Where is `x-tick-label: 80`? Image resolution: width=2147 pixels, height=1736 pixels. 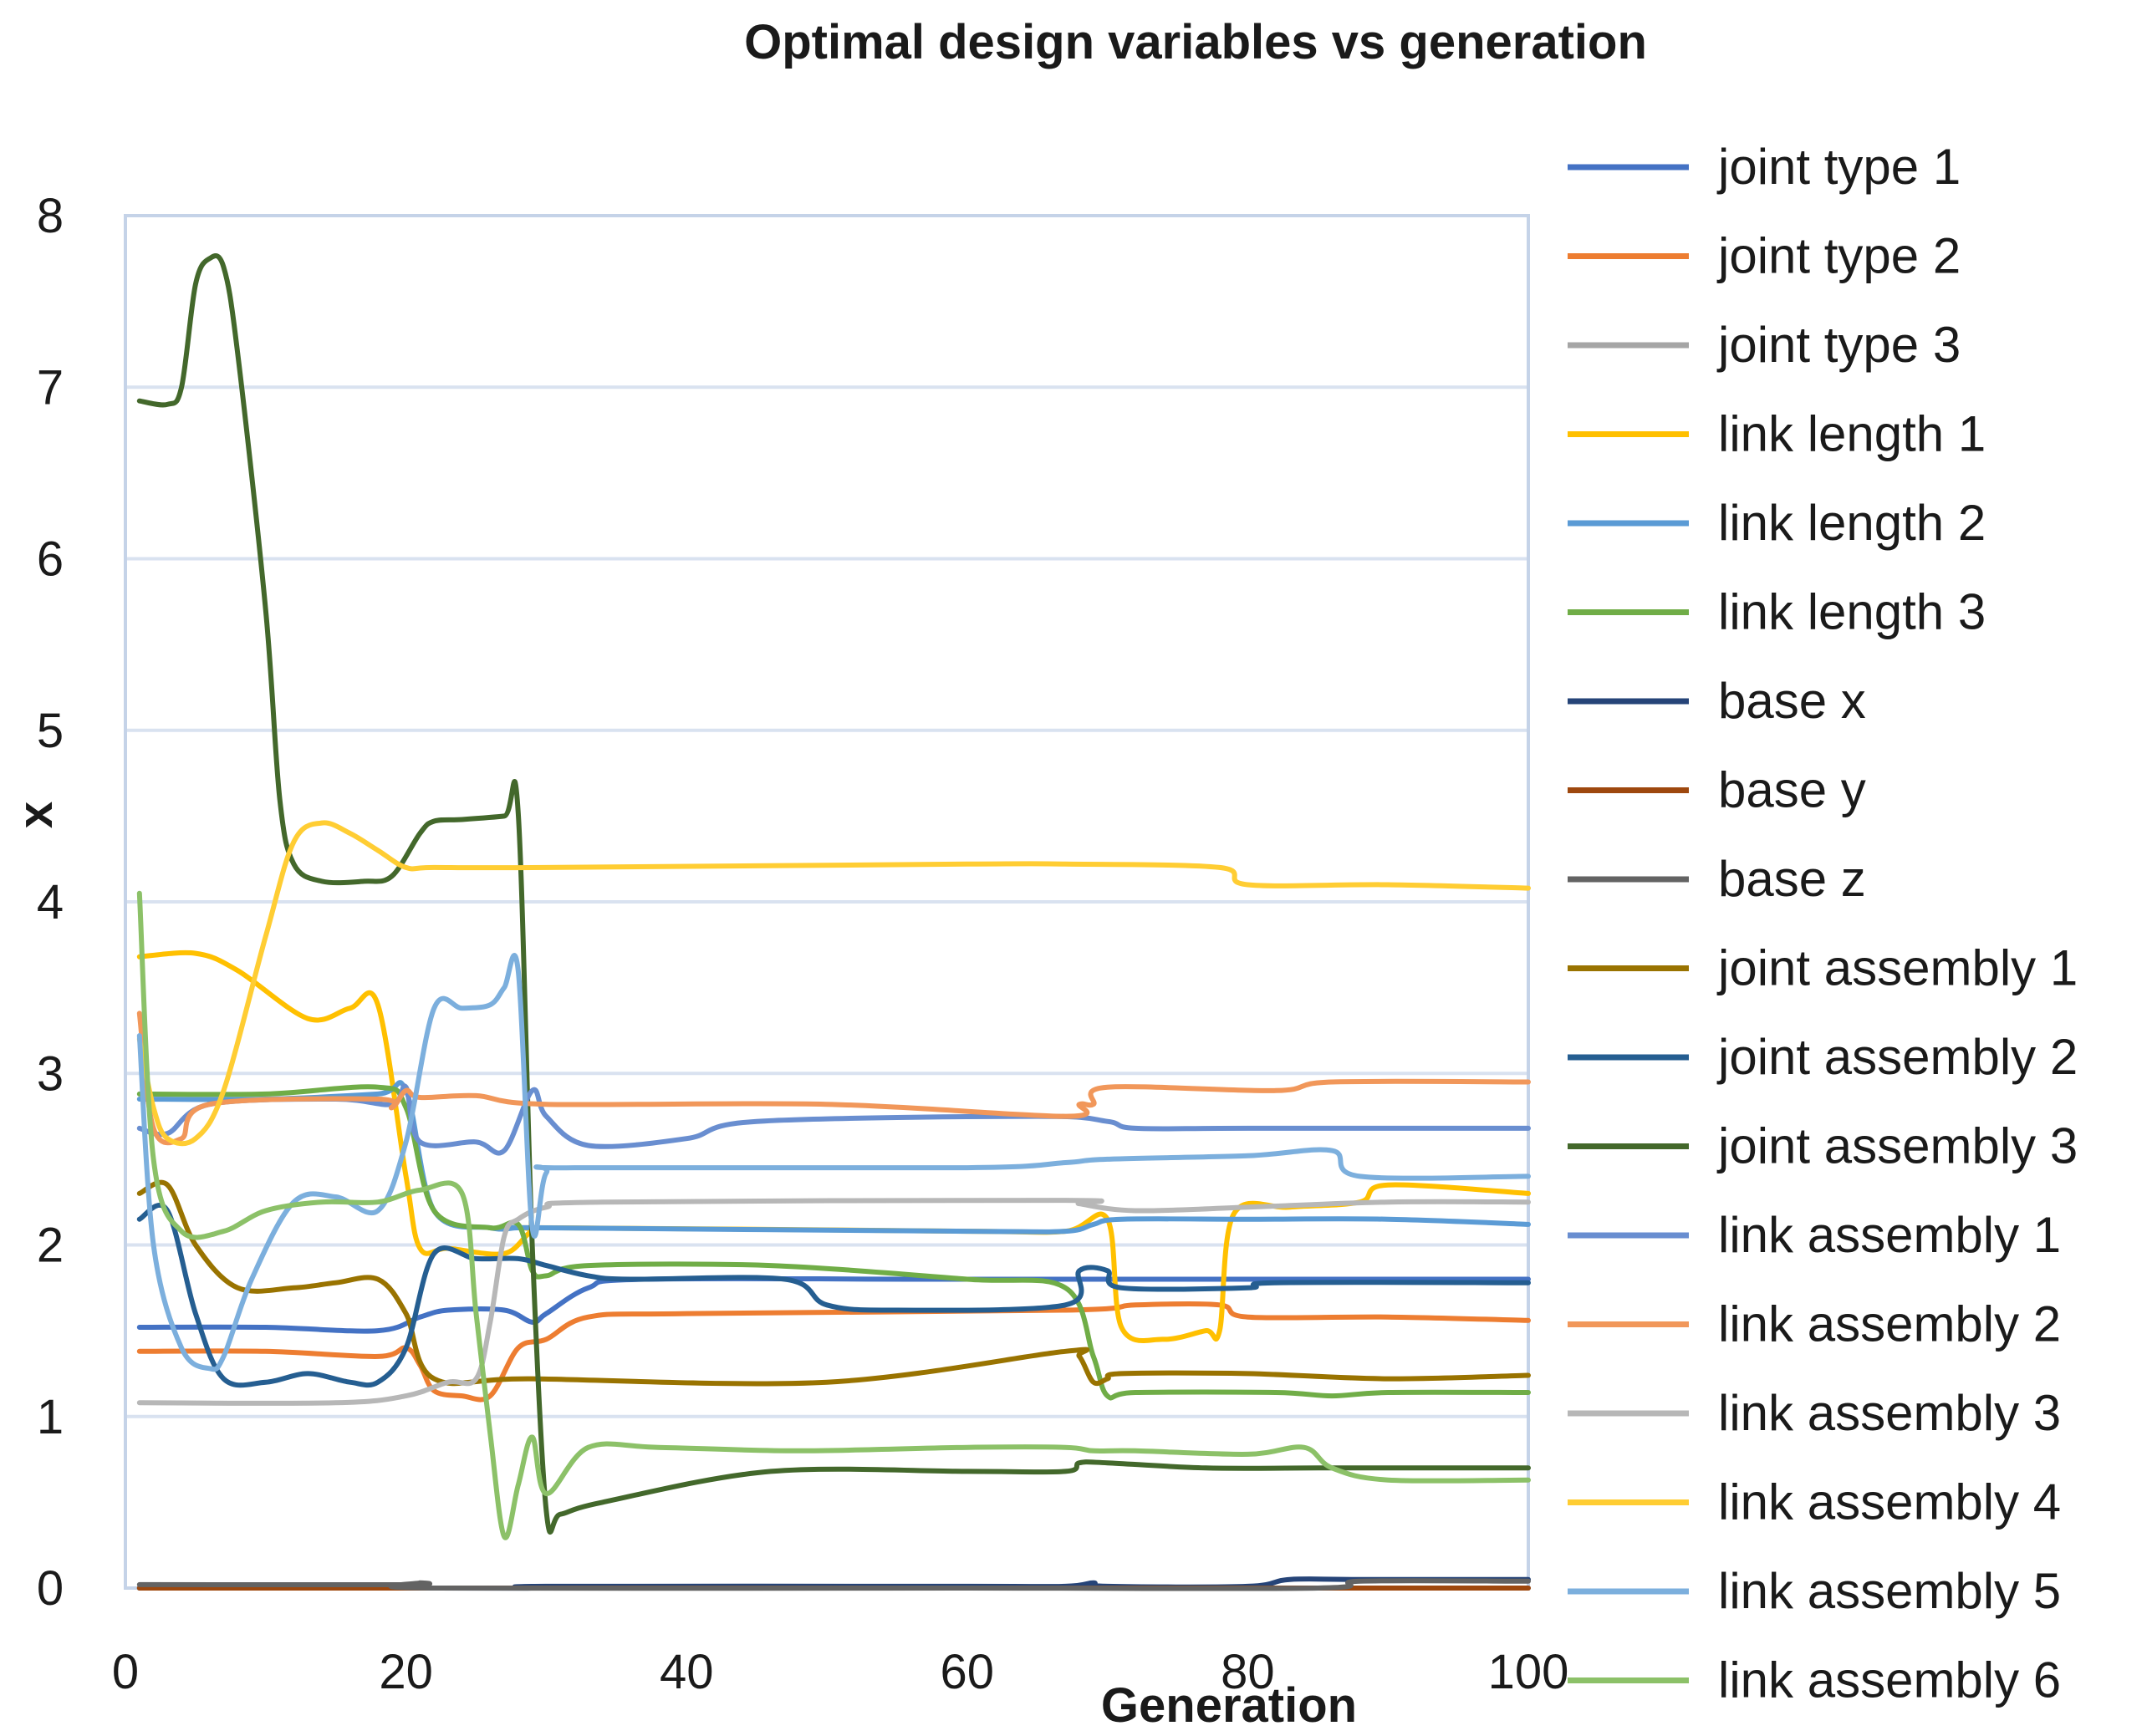 x-tick-label: 80 is located at coordinates (1248, 1672).